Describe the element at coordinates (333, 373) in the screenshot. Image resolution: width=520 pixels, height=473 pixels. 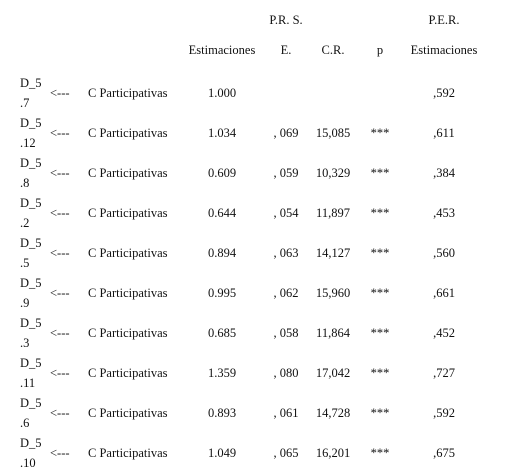
I see `cell: 17,042` at that location.